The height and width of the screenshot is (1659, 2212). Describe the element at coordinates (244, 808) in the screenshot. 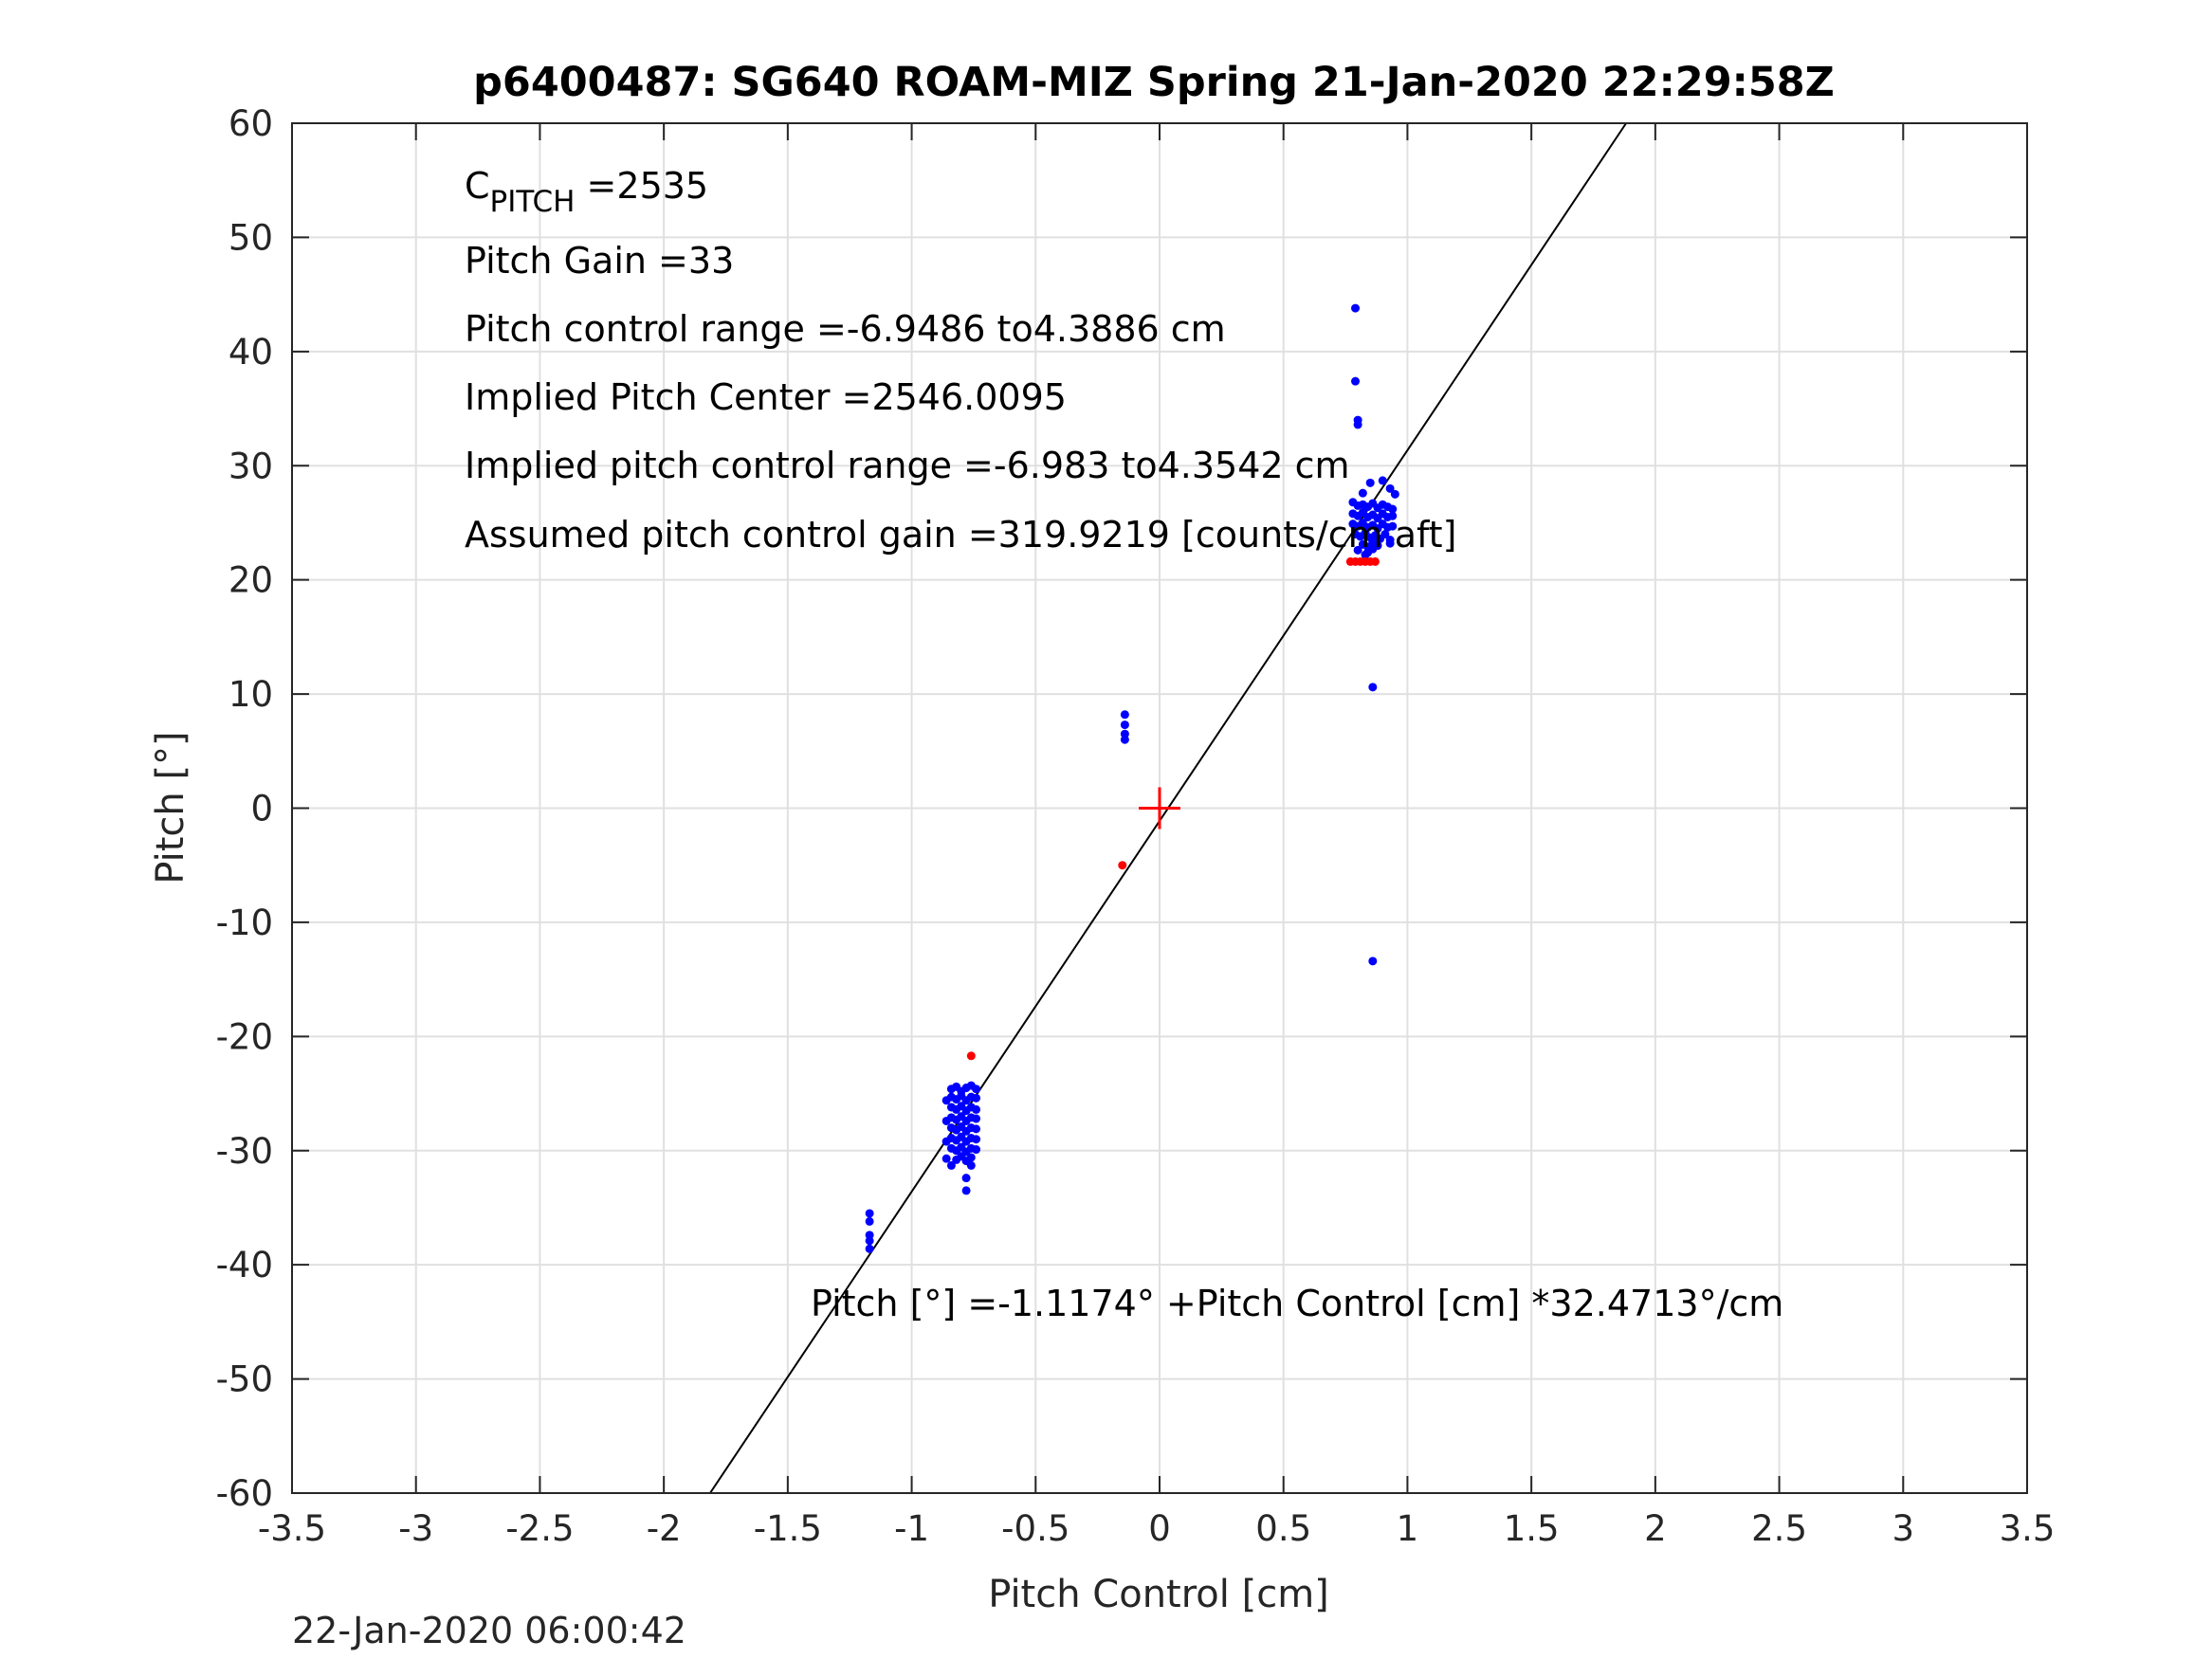

I see `y-tick-labels: -60 -50 -40 -30 -20 -10 0 10 20 30 40 50 60` at that location.